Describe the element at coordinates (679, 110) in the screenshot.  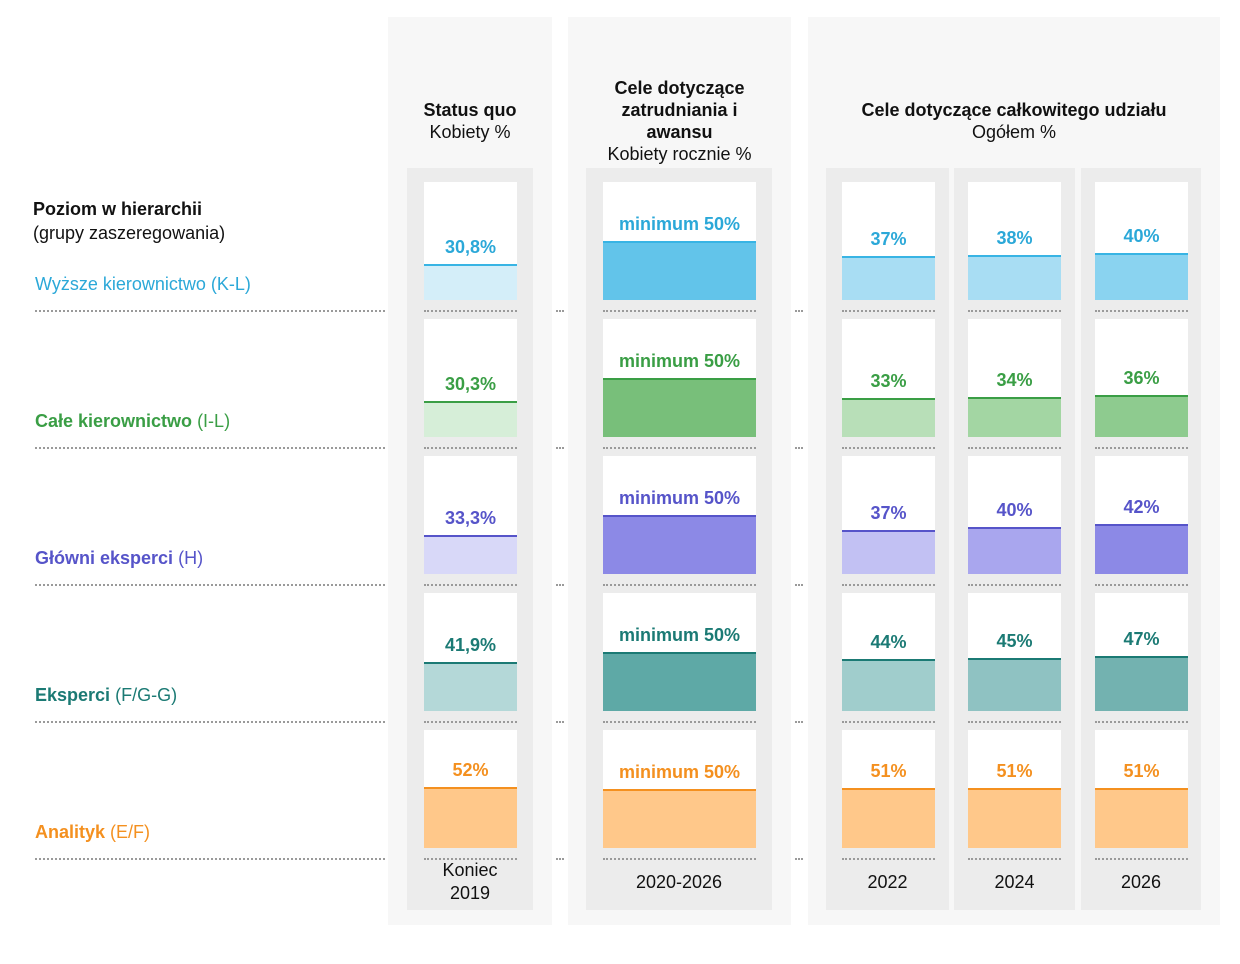
I see `group-title-1: Cele dotyczące zatrudniania i awansu` at that location.